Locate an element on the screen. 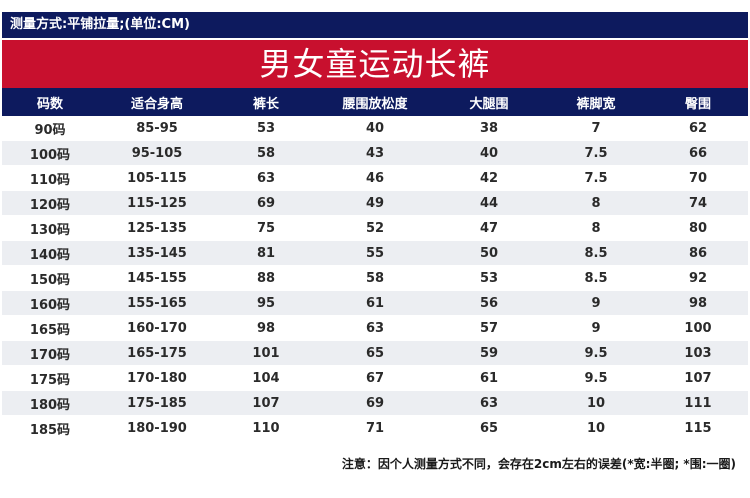 This screenshot has width=750, height=498. column-header-thigh: 大腿围 is located at coordinates (489, 102).